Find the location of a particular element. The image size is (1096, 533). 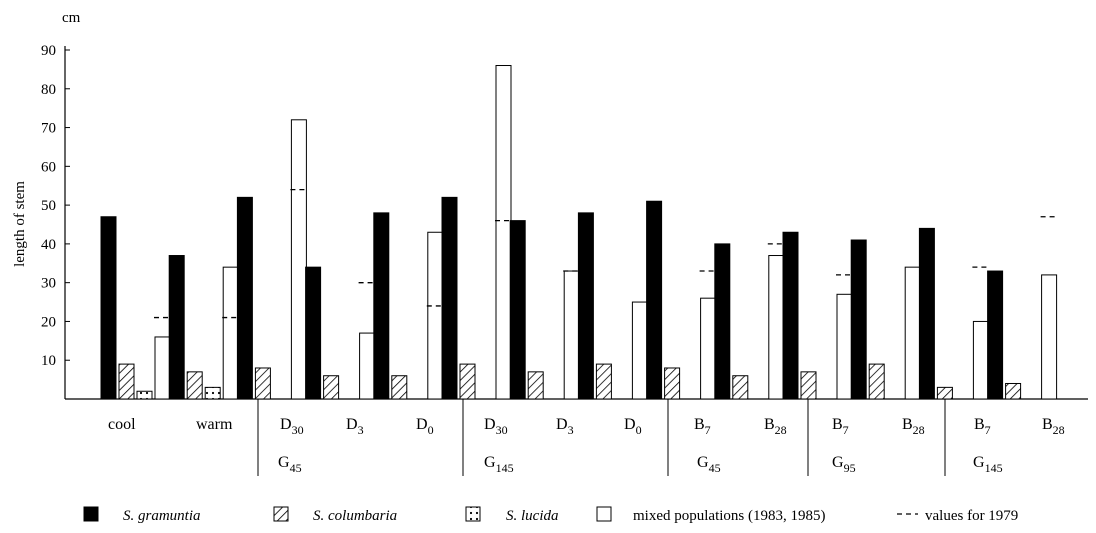

y-tick-label: 10 is located at coordinates (48, 361).